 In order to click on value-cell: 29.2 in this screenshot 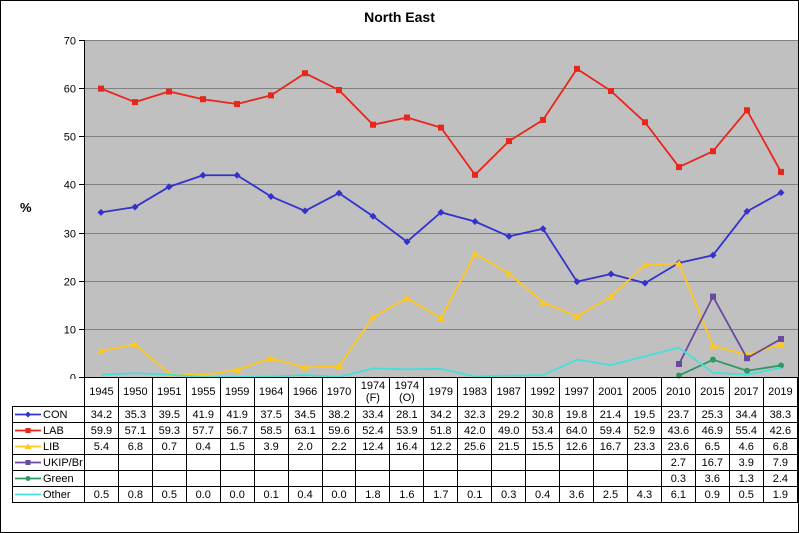, I will do `click(509, 414)`.